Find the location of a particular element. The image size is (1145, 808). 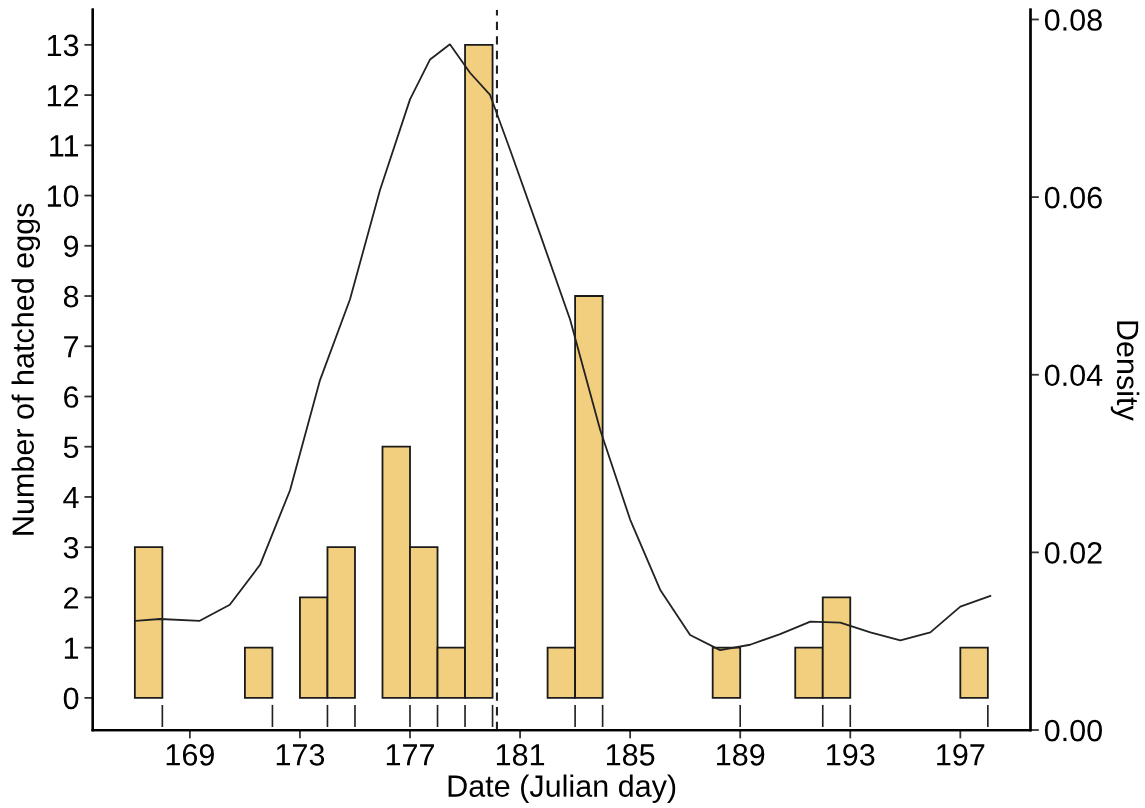

x-tick-label: 173 is located at coordinates (300, 755).